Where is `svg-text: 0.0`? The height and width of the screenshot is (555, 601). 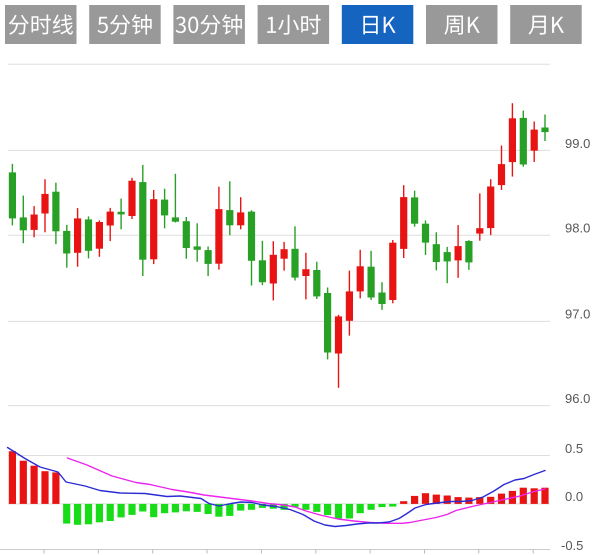 svg-text: 0.0 is located at coordinates (574, 496).